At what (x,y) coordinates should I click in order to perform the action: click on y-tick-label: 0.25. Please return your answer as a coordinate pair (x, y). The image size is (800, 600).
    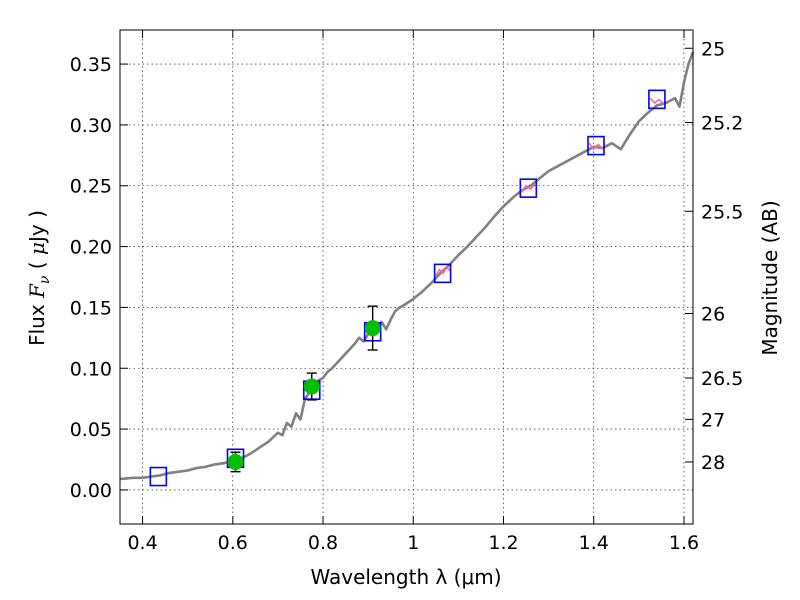
    Looking at the image, I should click on (91, 187).